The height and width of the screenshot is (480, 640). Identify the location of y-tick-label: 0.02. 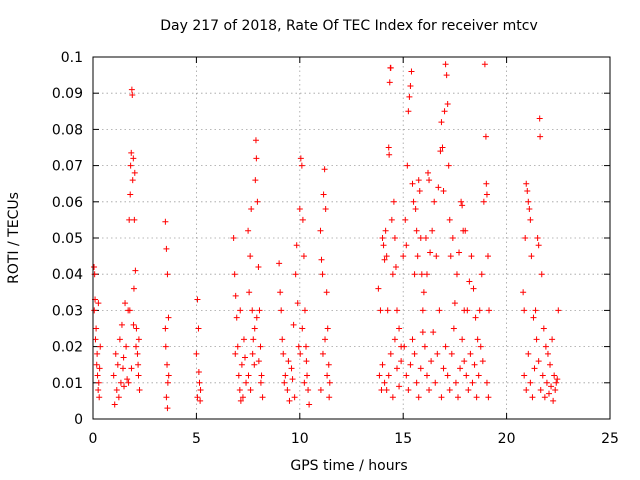
(67, 348).